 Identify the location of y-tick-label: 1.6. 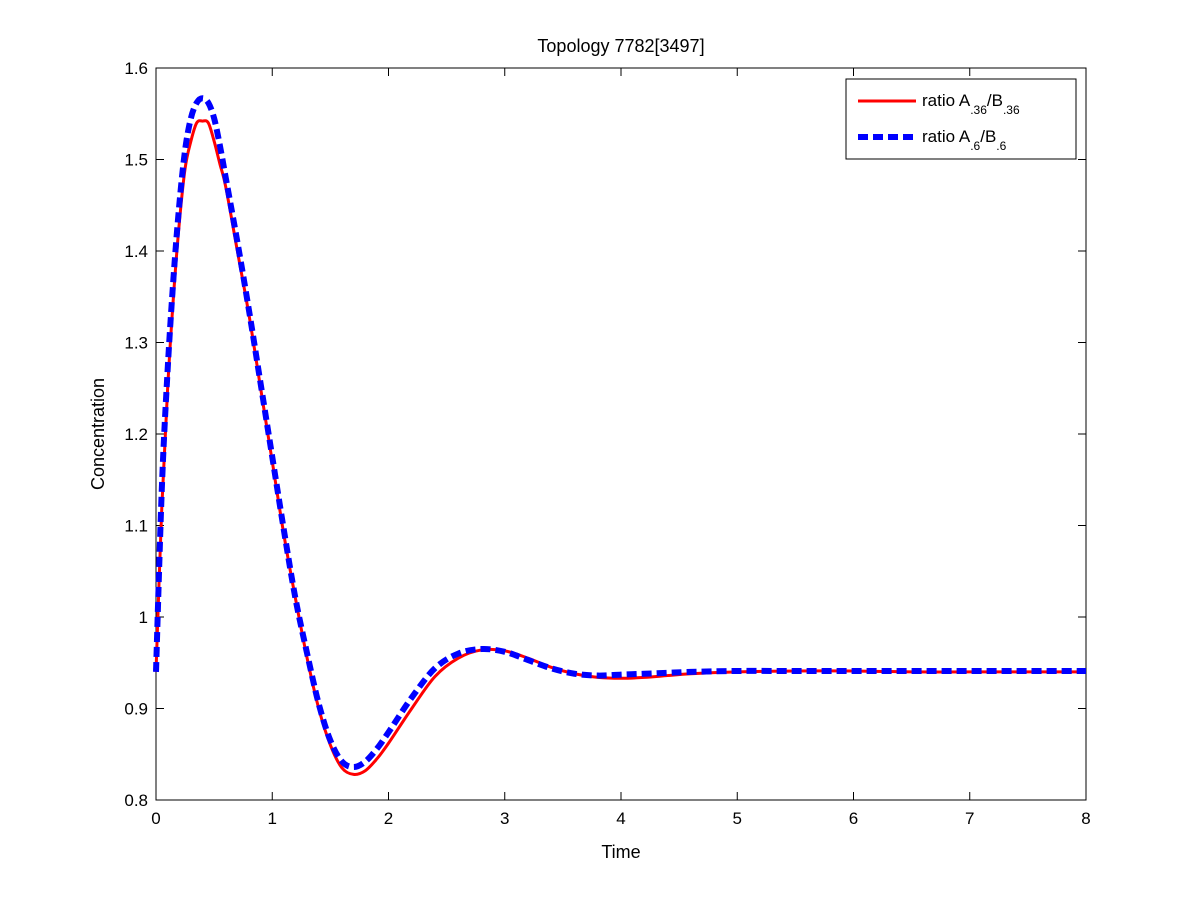
(136, 68).